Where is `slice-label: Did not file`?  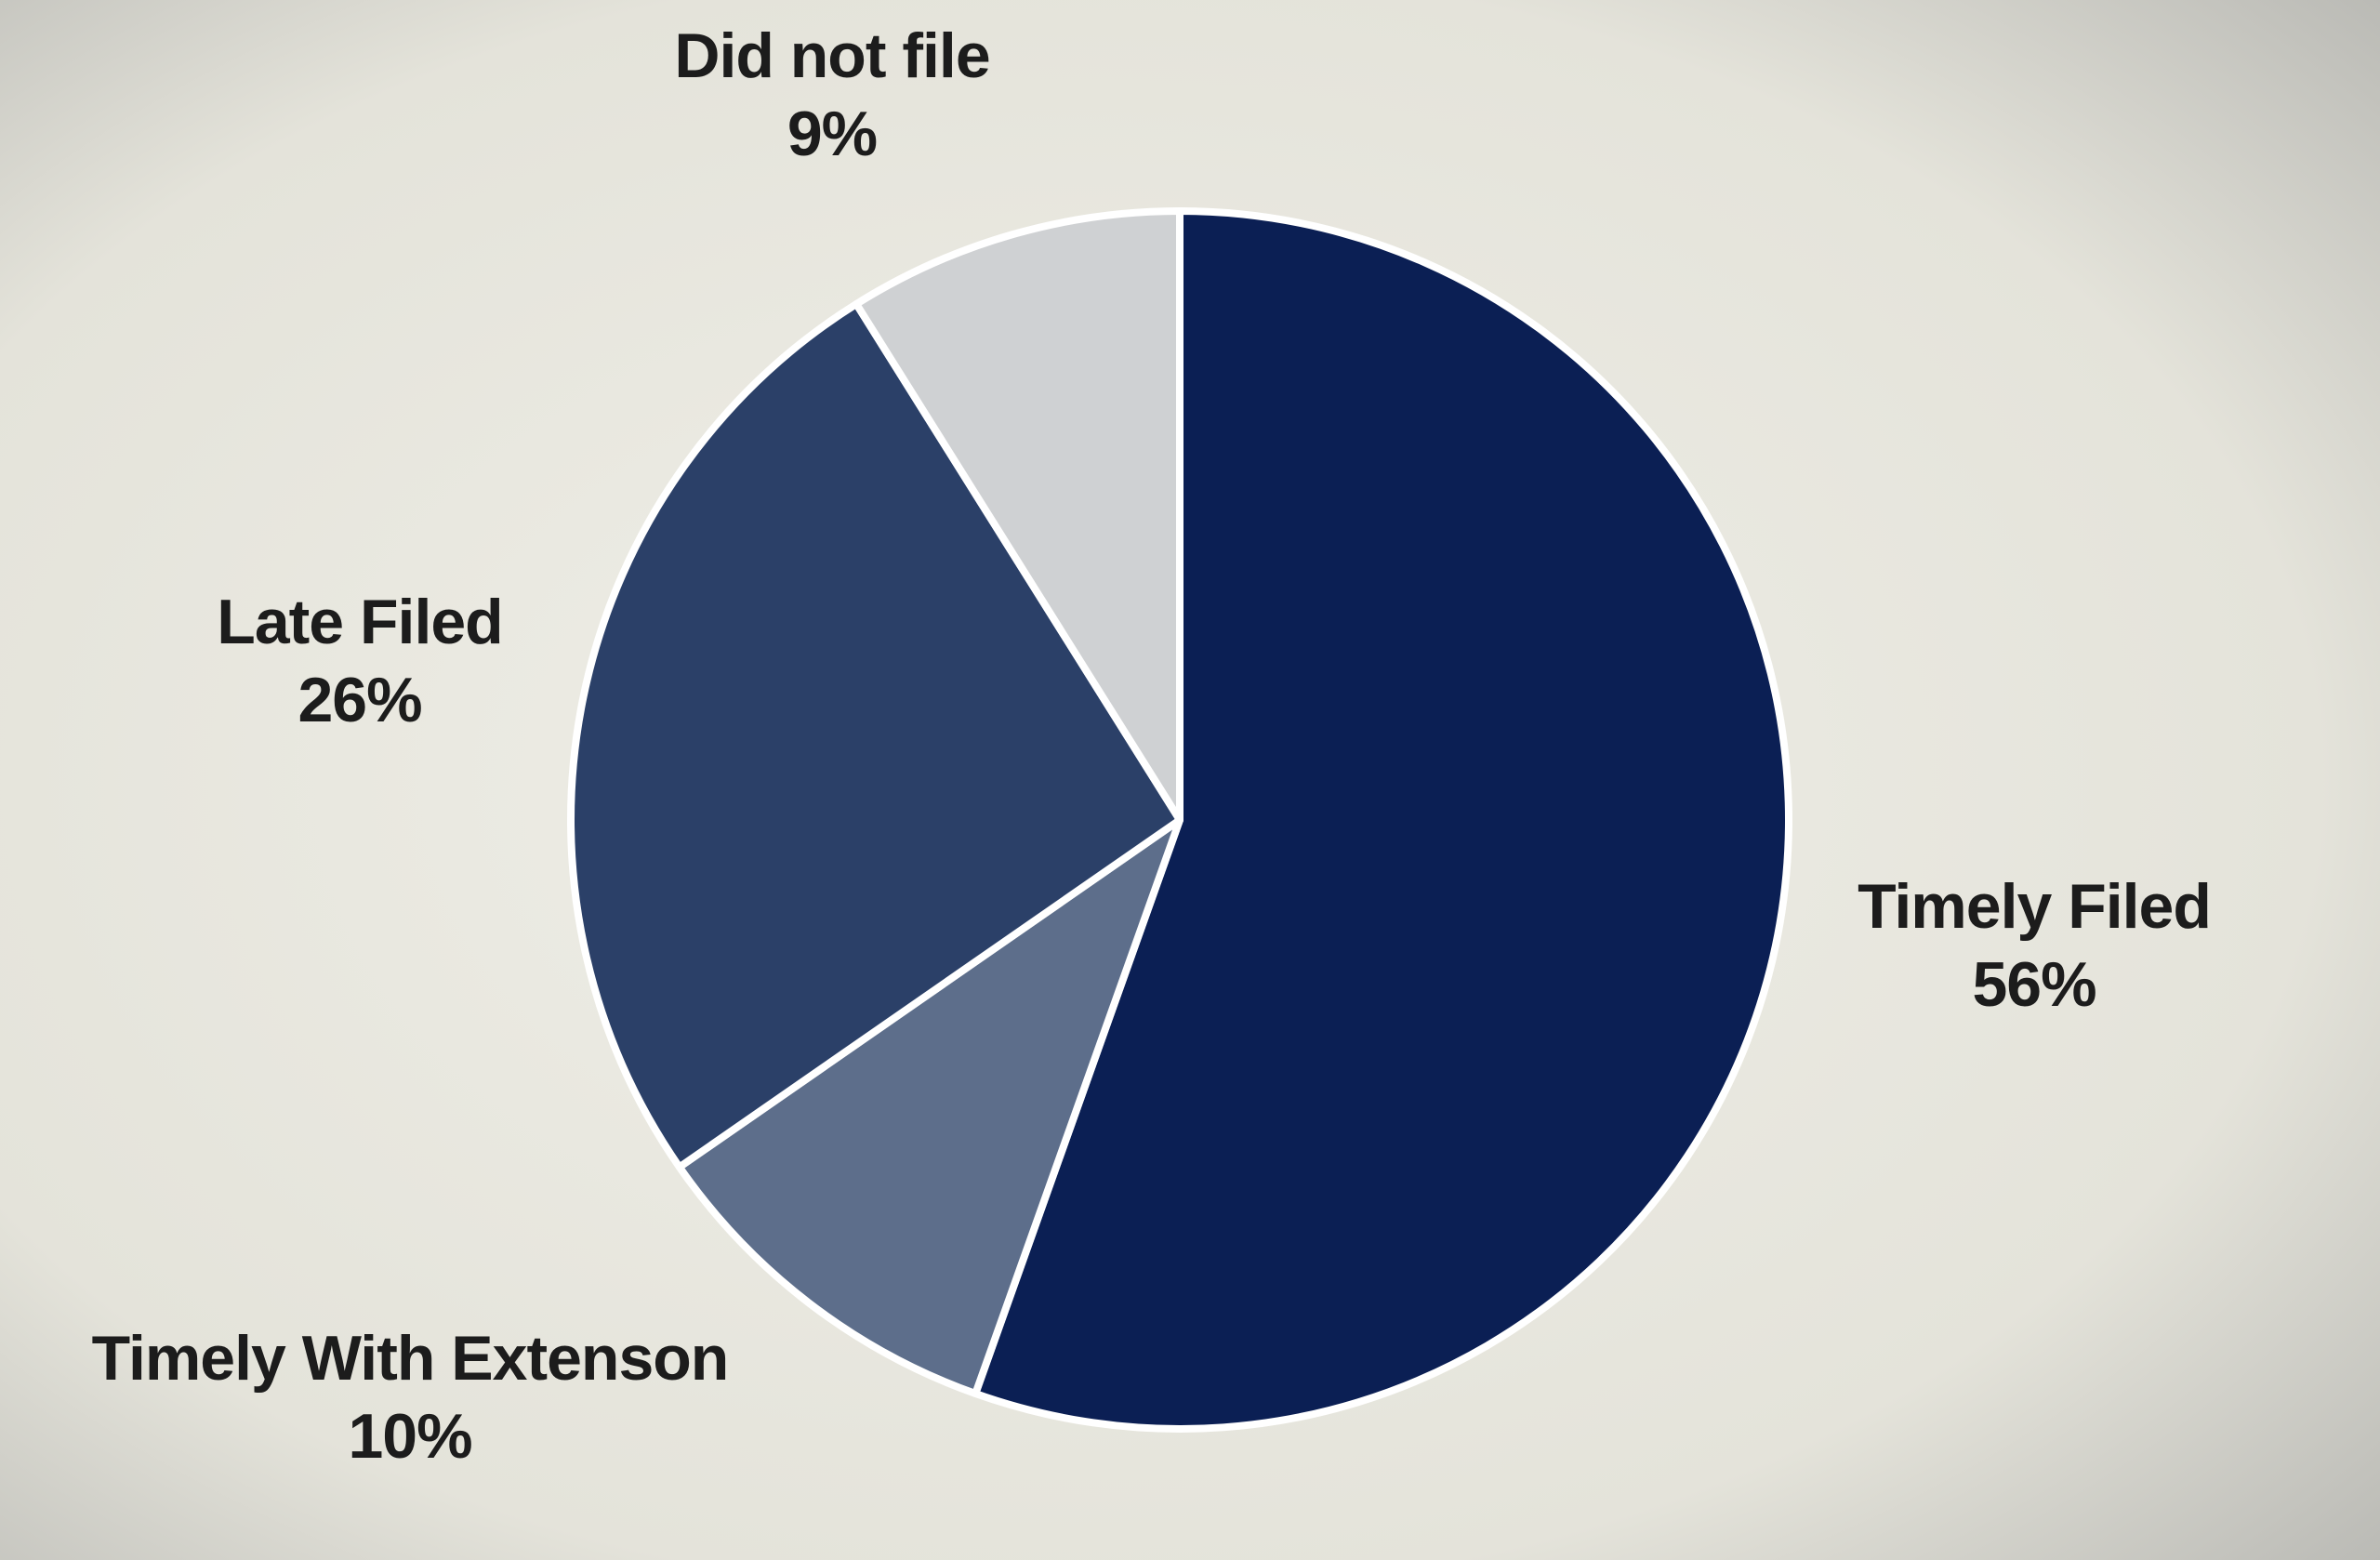 slice-label: Did not file is located at coordinates (831, 55).